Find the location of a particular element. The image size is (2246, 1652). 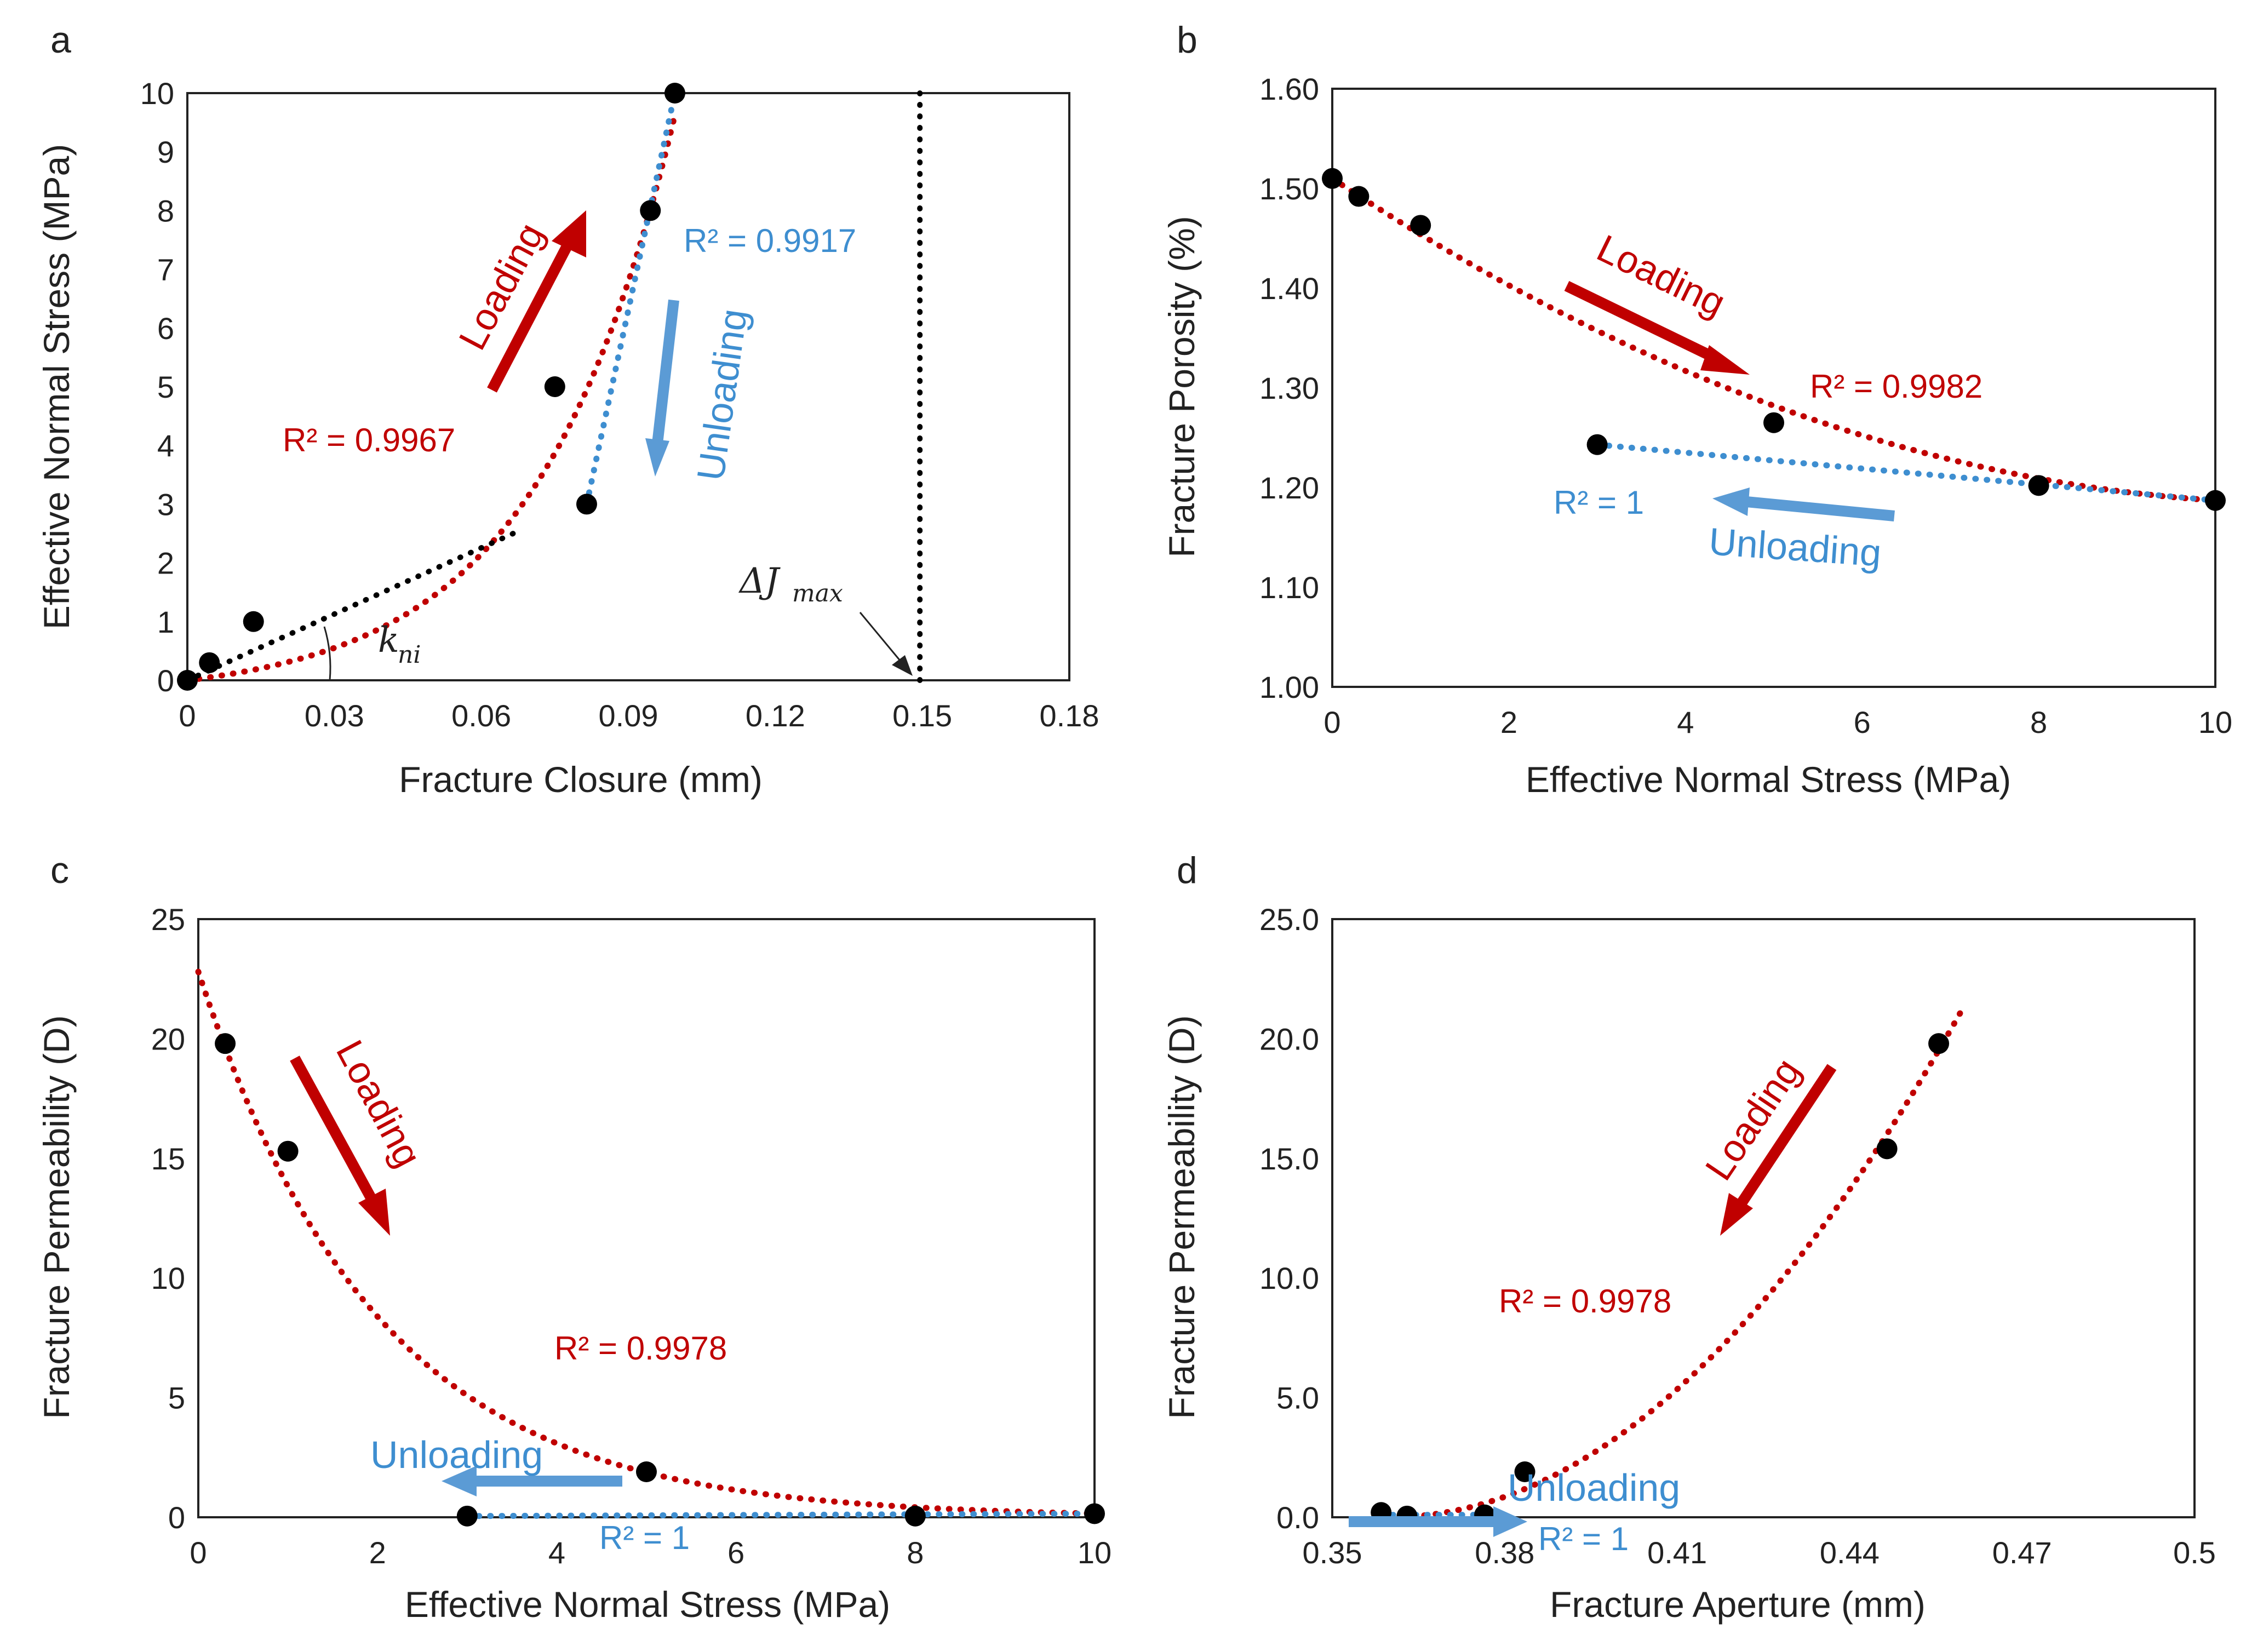

panel-d-series is located at coordinates (1672, 1261).